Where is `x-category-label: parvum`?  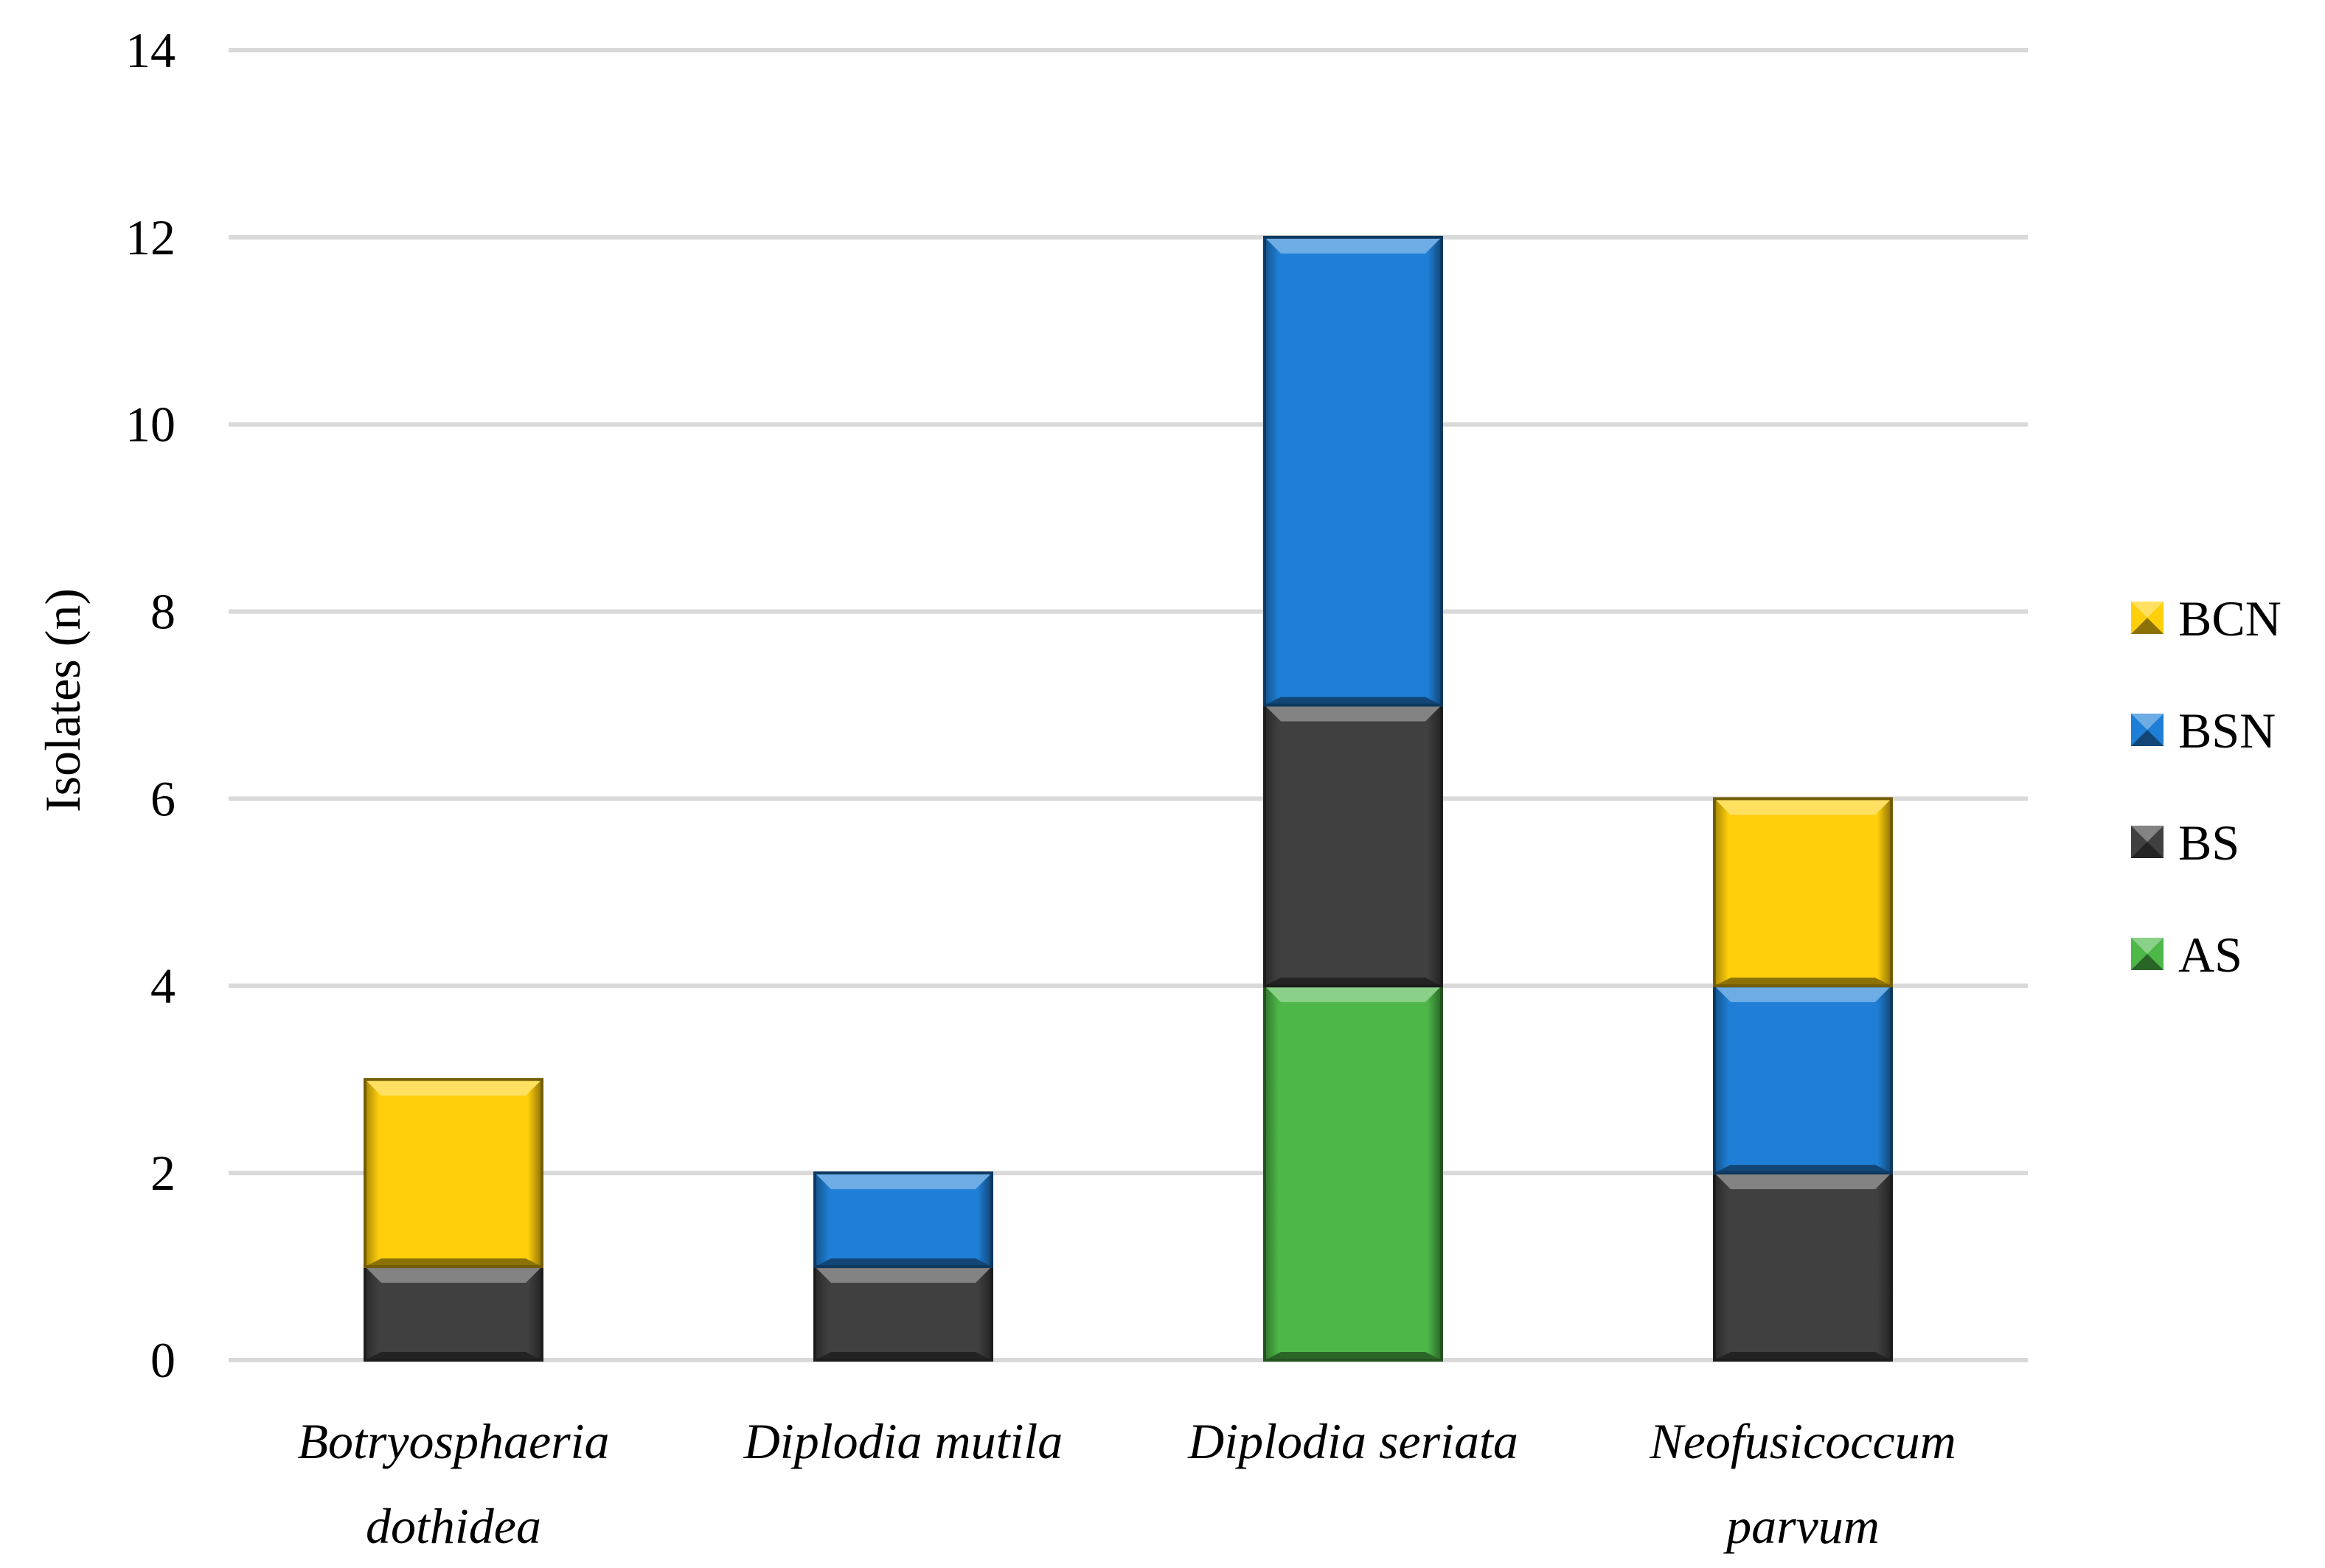
x-category-label: parvum is located at coordinates (1801, 1526).